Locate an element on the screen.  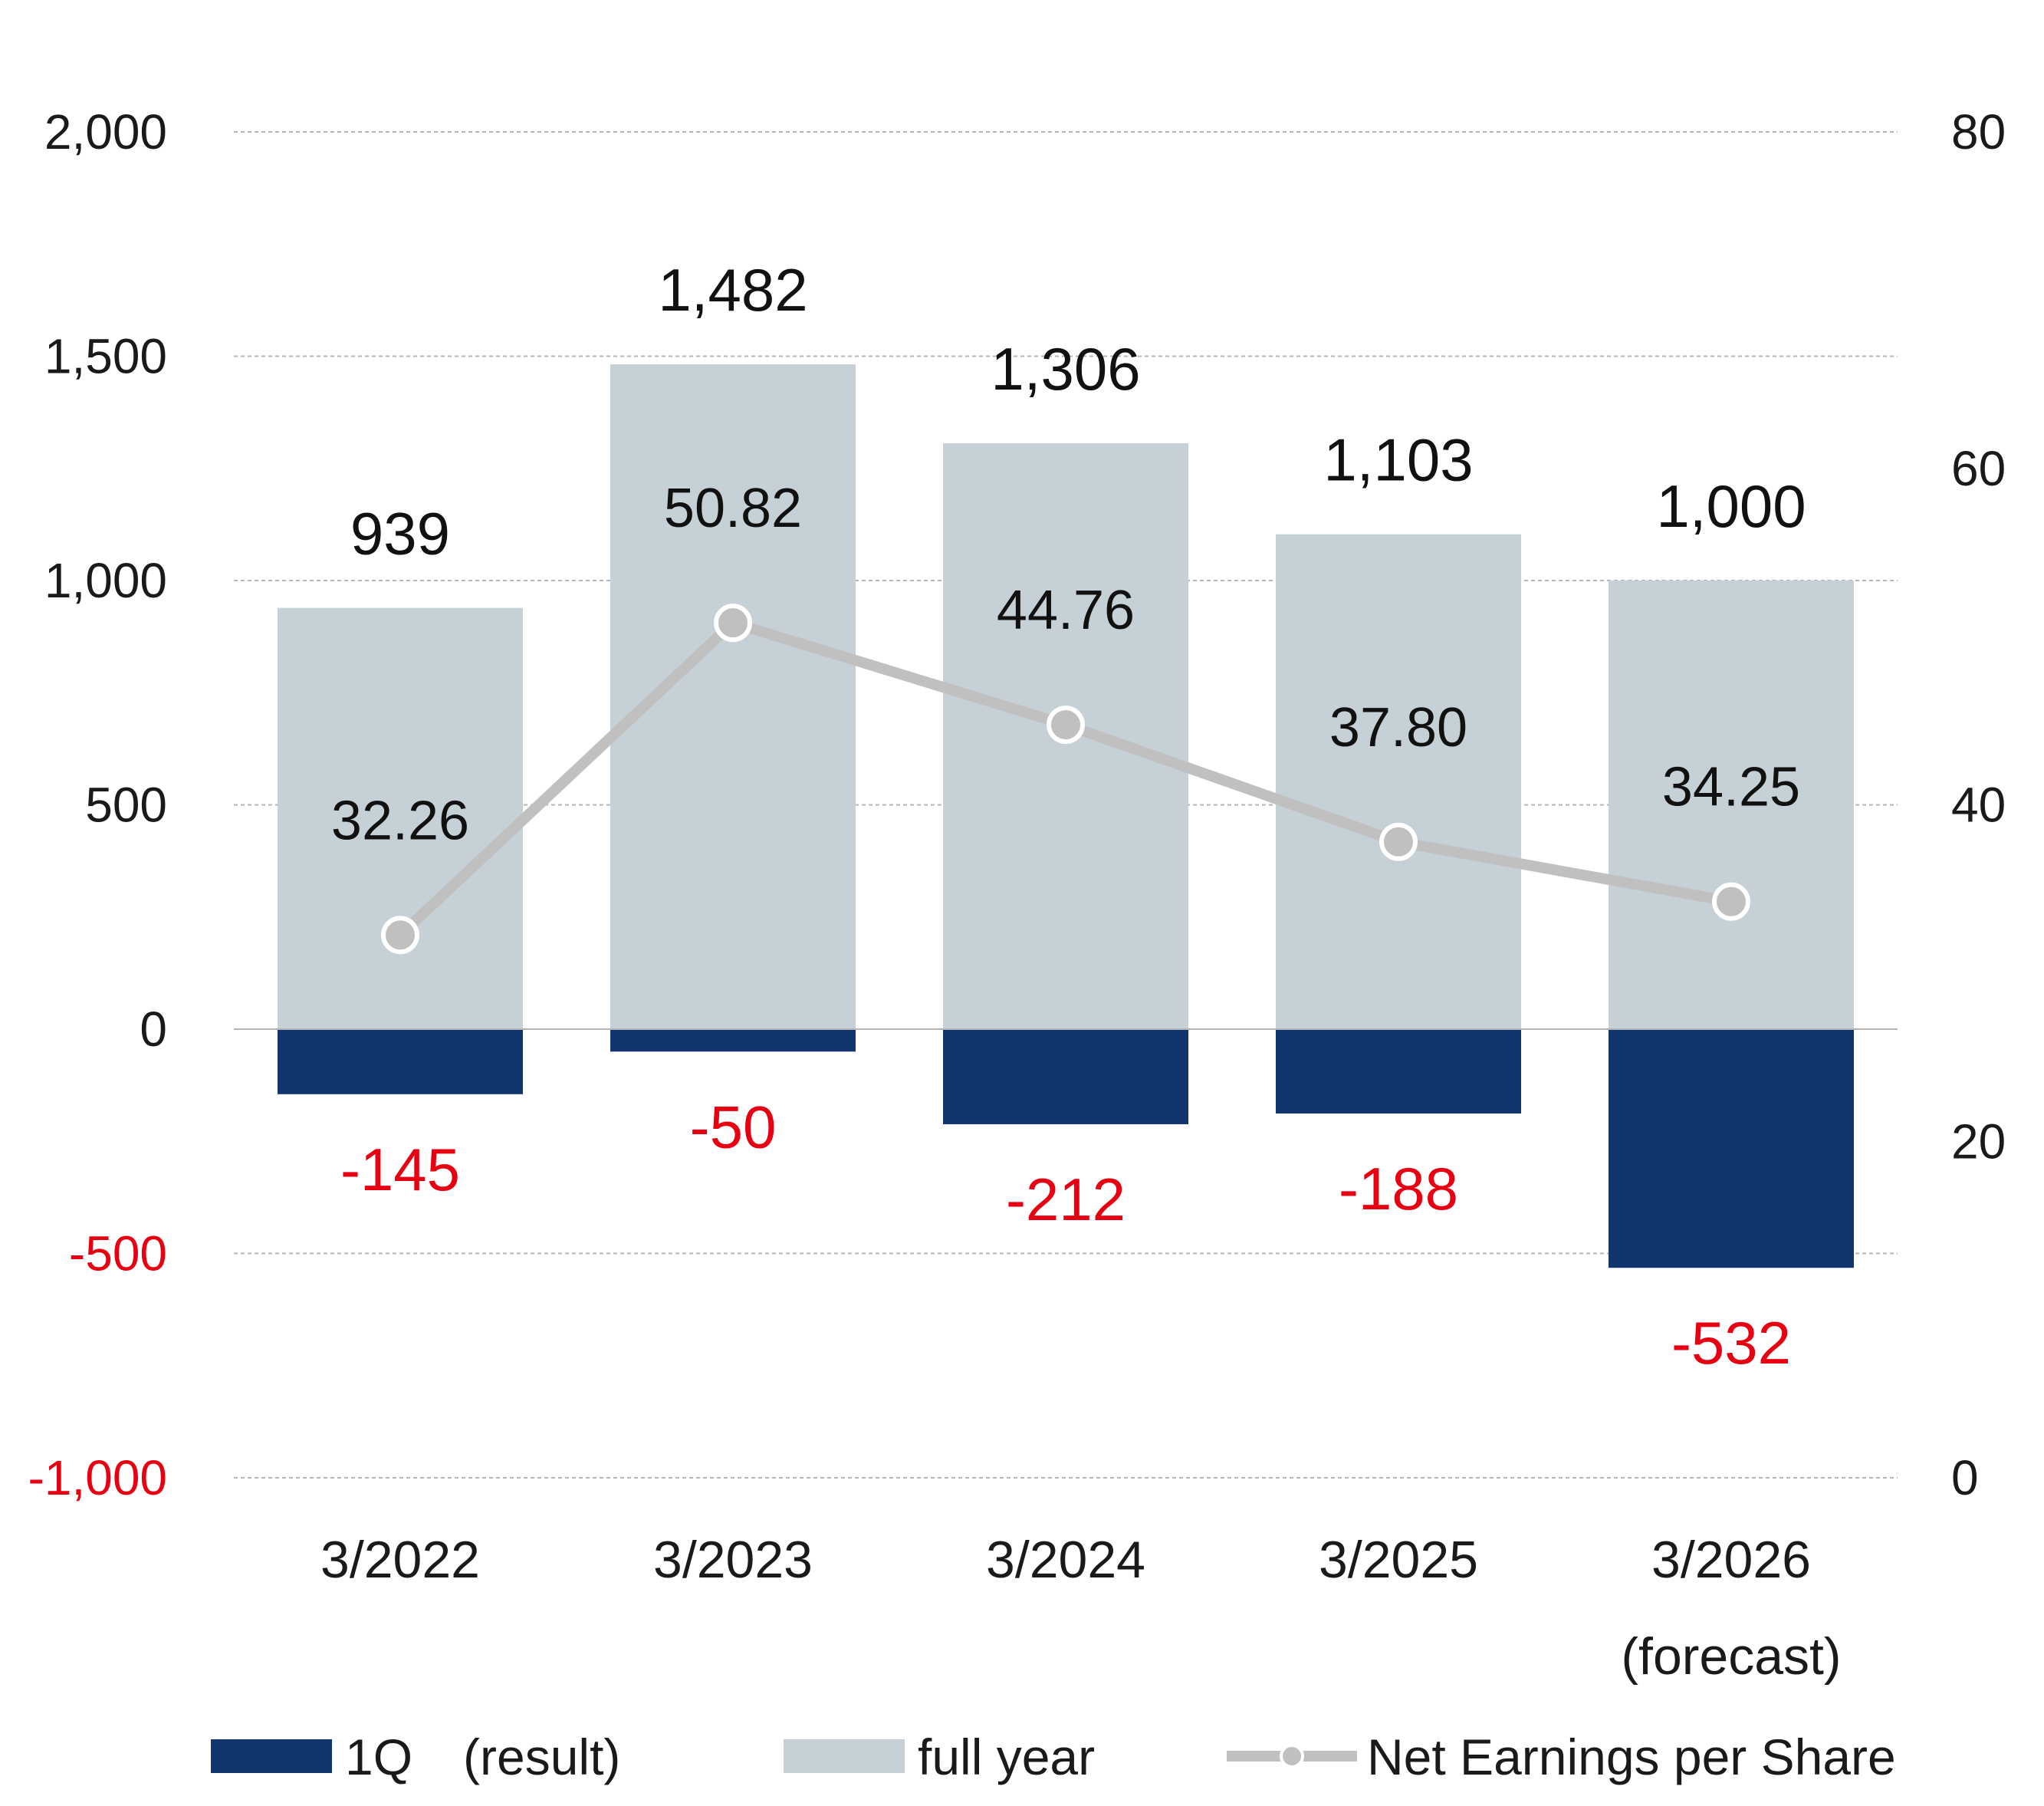
label-1q: -188 is located at coordinates (1399, 1188).